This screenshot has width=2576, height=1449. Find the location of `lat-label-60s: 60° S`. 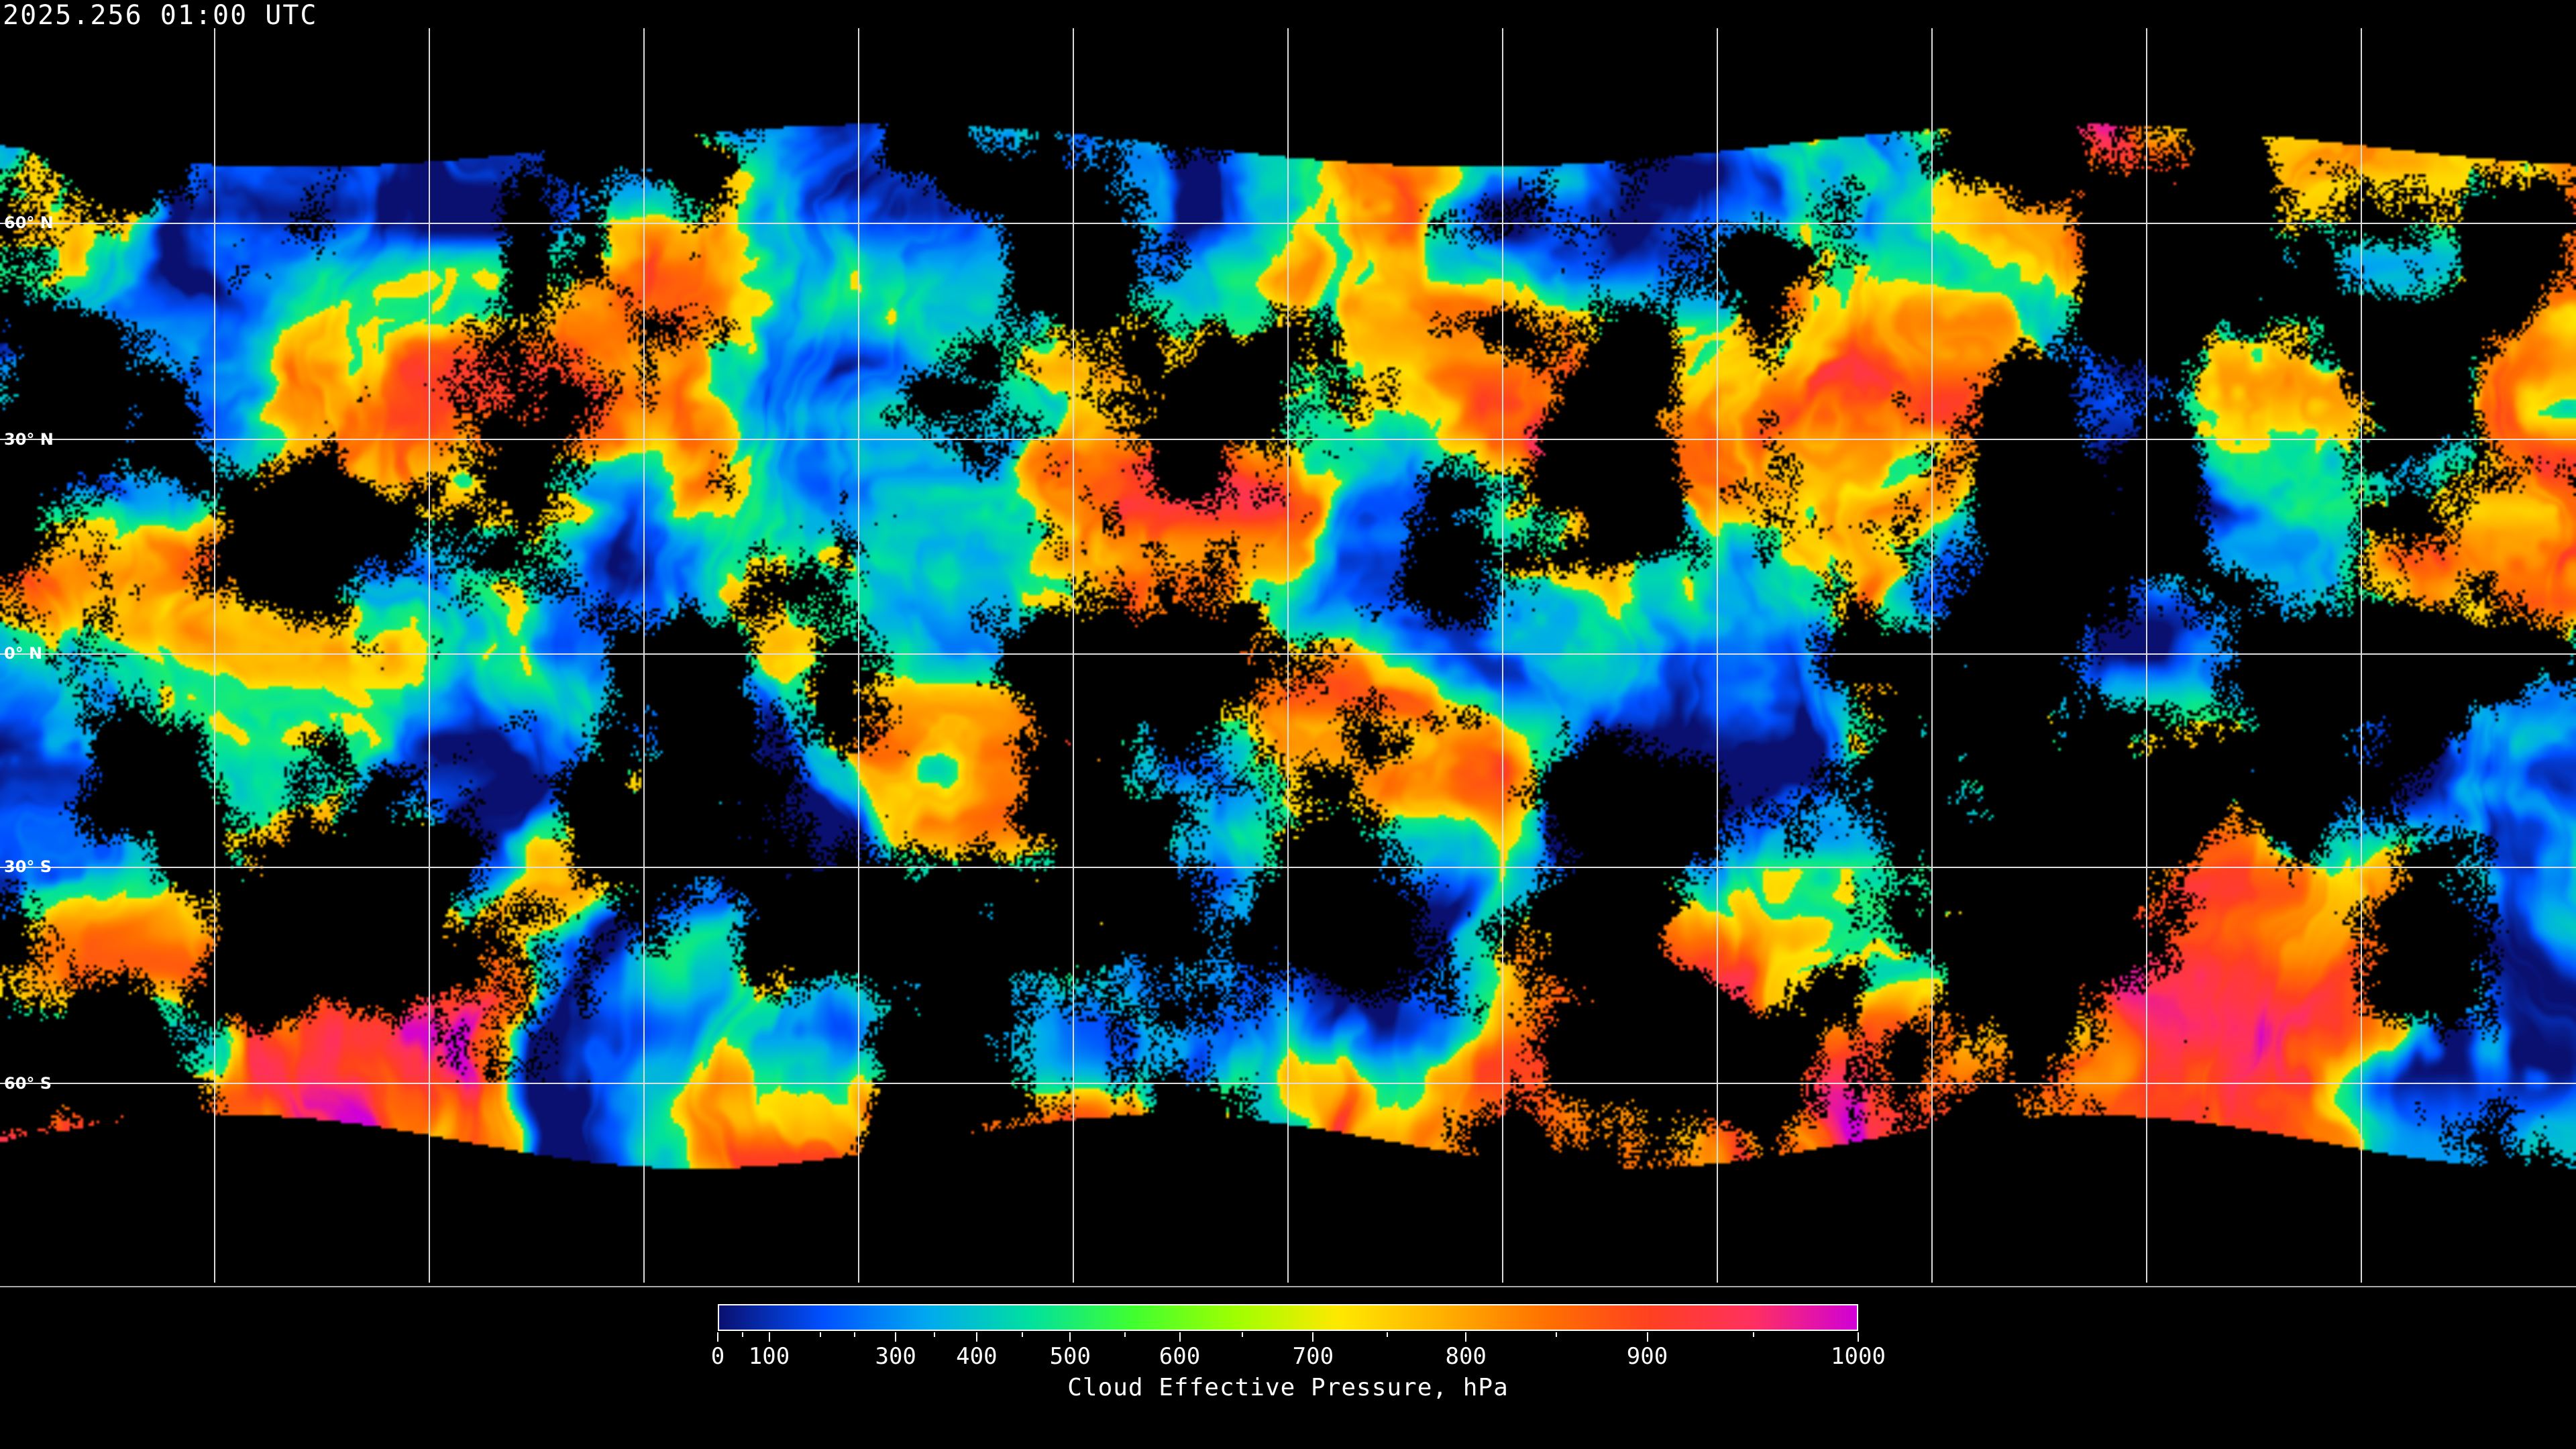

lat-label-60s: 60° S is located at coordinates (28, 1083).